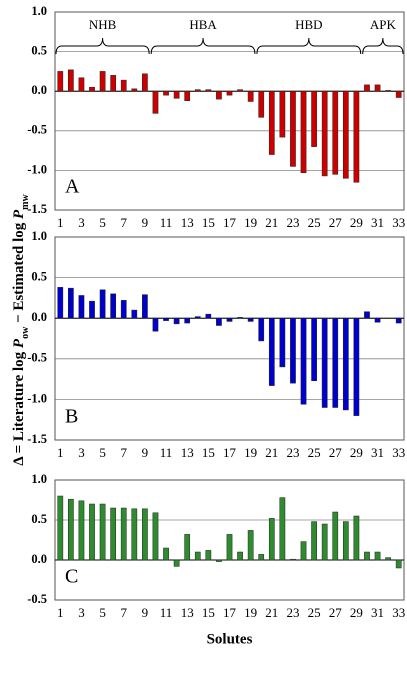  What do you see at coordinates (383, 24) in the screenshot?
I see `group-label: APK` at bounding box center [383, 24].